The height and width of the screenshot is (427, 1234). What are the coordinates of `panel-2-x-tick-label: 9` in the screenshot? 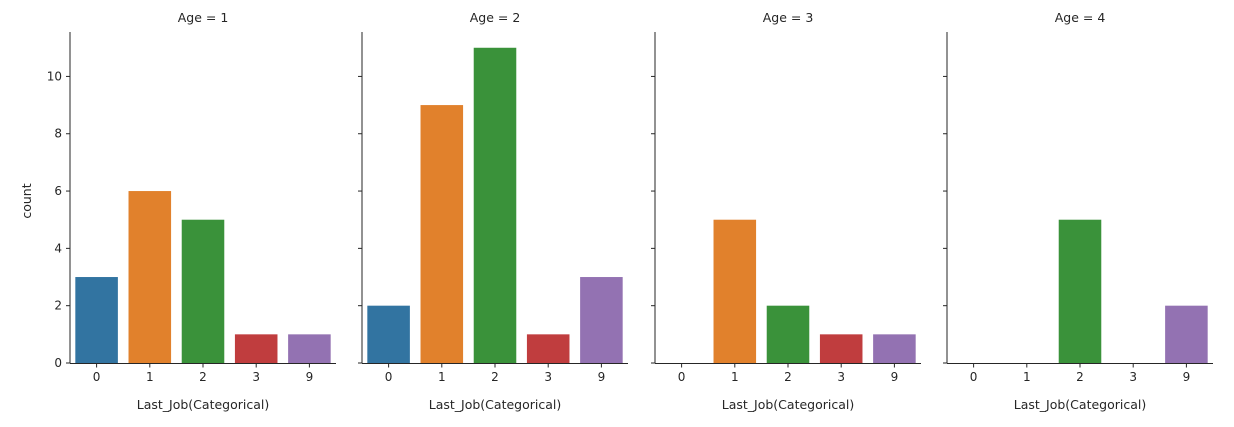 It's located at (602, 377).